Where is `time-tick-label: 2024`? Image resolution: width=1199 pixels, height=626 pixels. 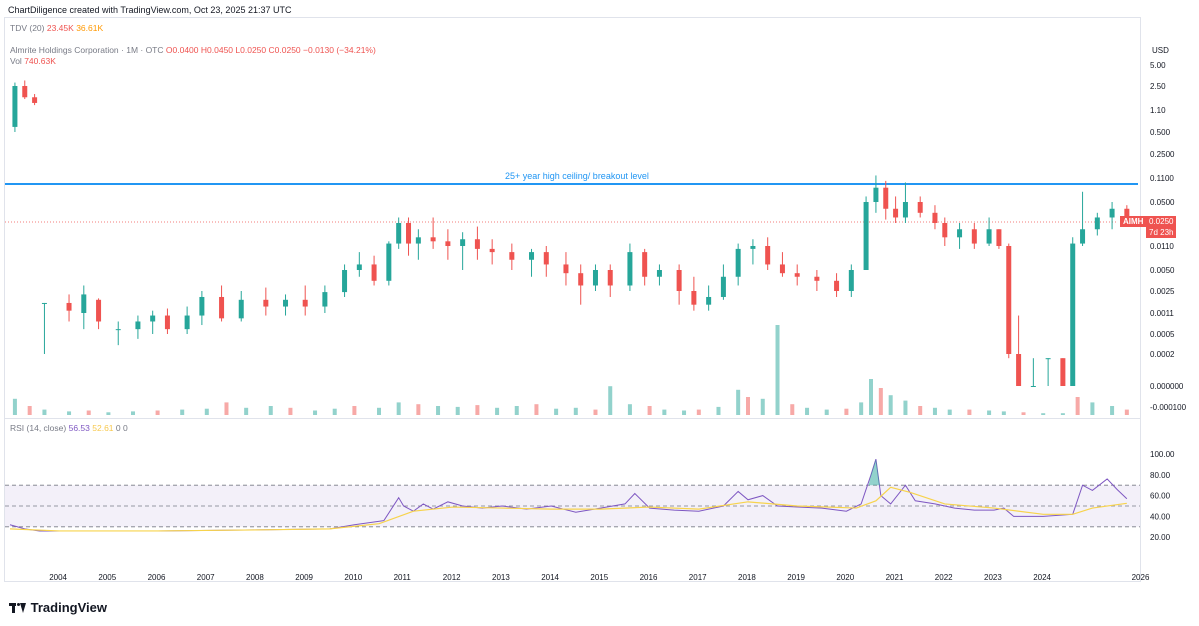 time-tick-label: 2024 is located at coordinates (1042, 577).